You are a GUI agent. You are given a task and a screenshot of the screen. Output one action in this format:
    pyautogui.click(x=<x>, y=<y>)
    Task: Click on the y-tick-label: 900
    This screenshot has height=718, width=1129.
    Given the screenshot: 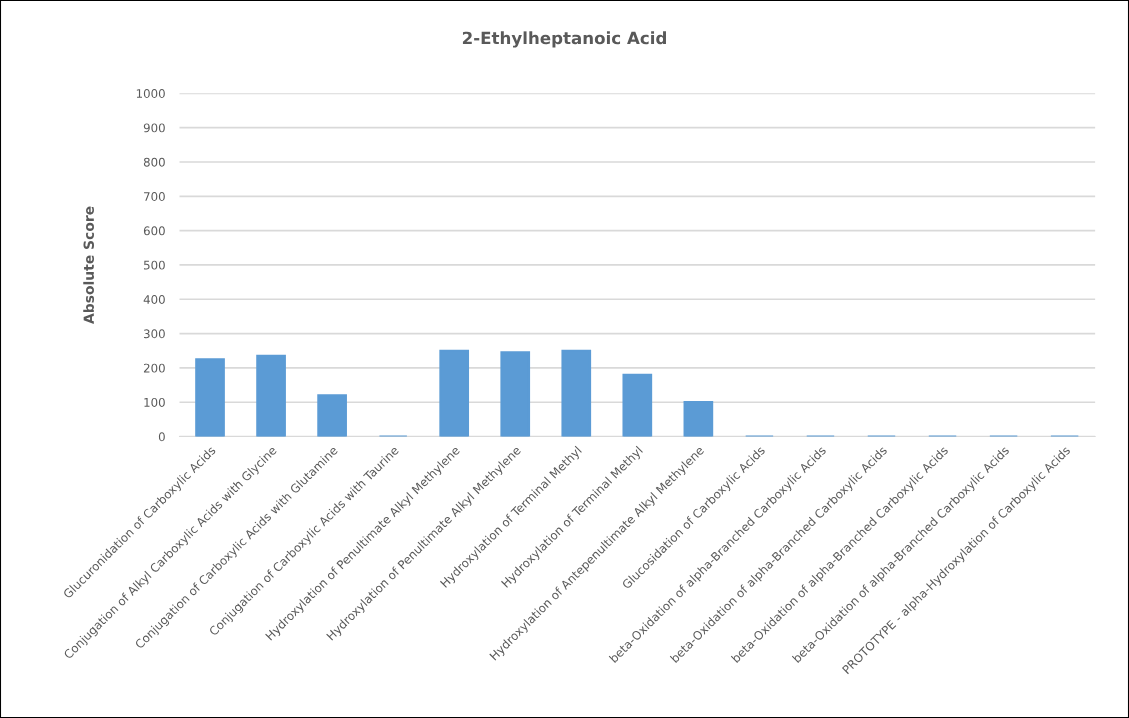 What is the action you would take?
    pyautogui.click(x=154, y=128)
    